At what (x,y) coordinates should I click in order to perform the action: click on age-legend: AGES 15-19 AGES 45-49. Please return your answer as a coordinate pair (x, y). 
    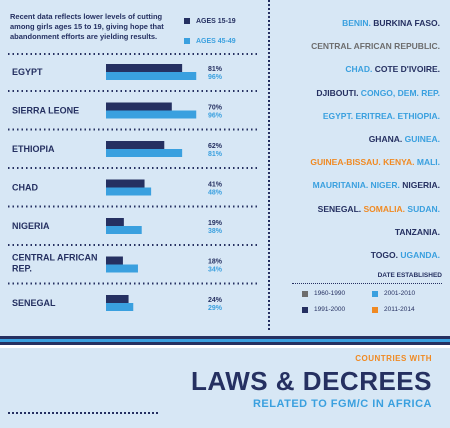
    Looking at the image, I should click on (220, 31).